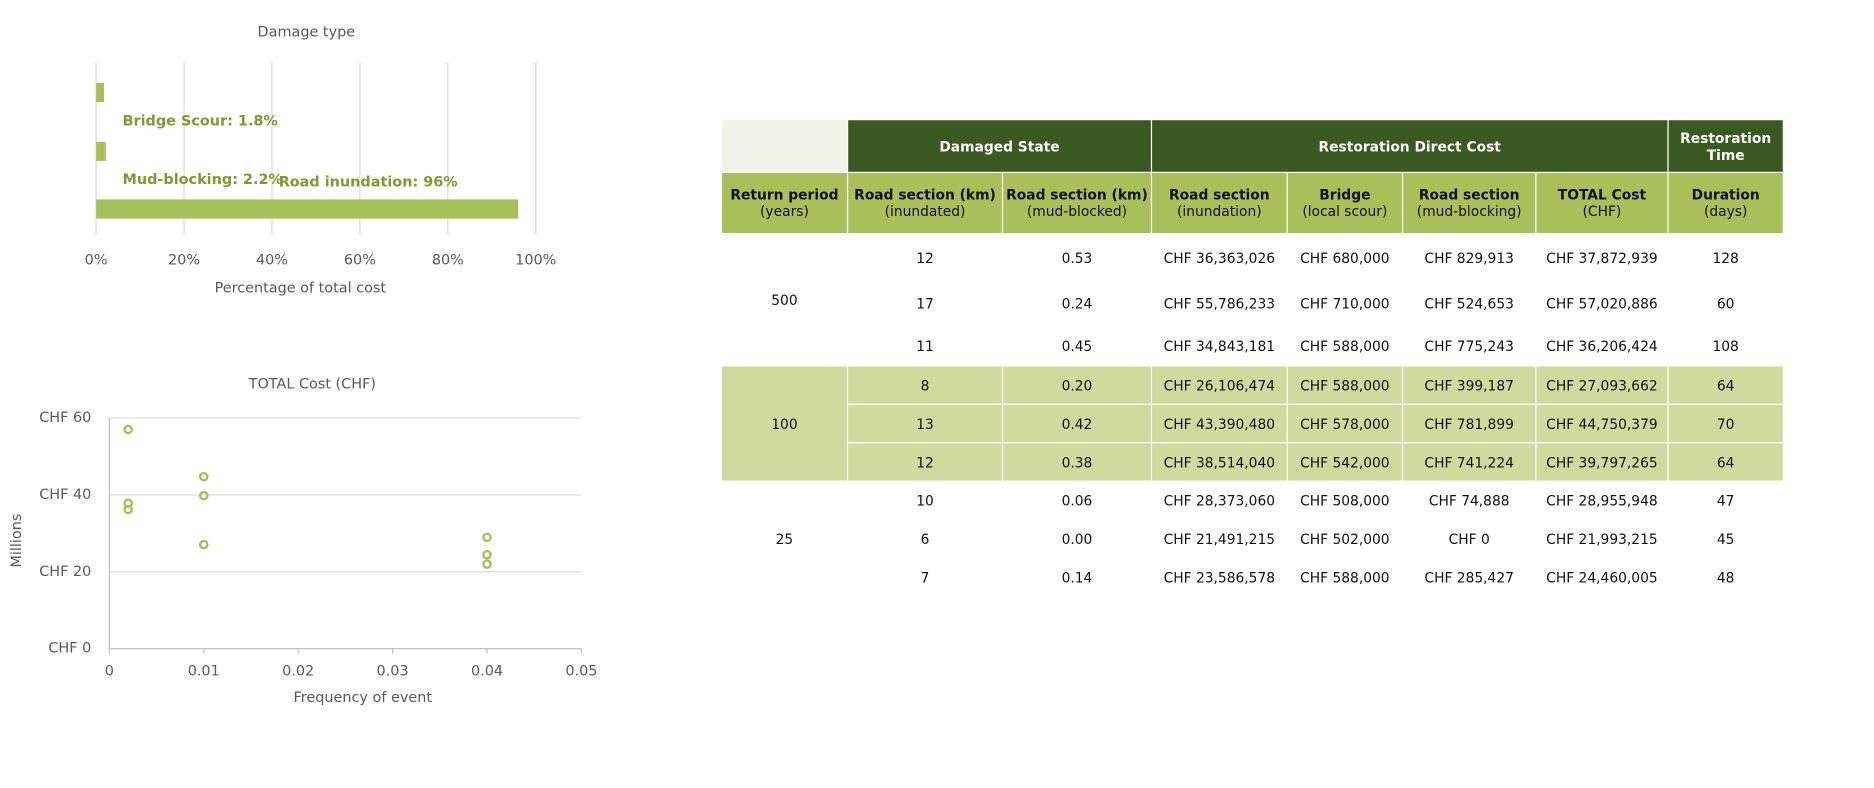  What do you see at coordinates (1469, 500) in the screenshot?
I see `cell: CHF 74,888` at bounding box center [1469, 500].